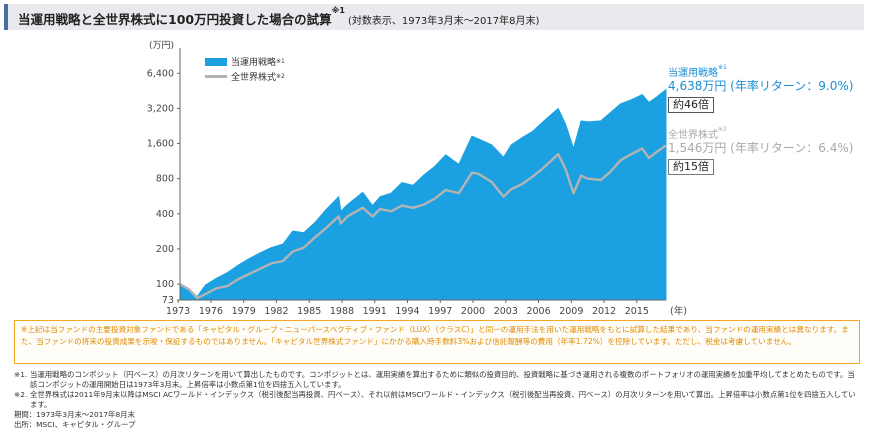  Describe the element at coordinates (216, 61) in the screenshot. I see `legend-swatch-main` at that location.